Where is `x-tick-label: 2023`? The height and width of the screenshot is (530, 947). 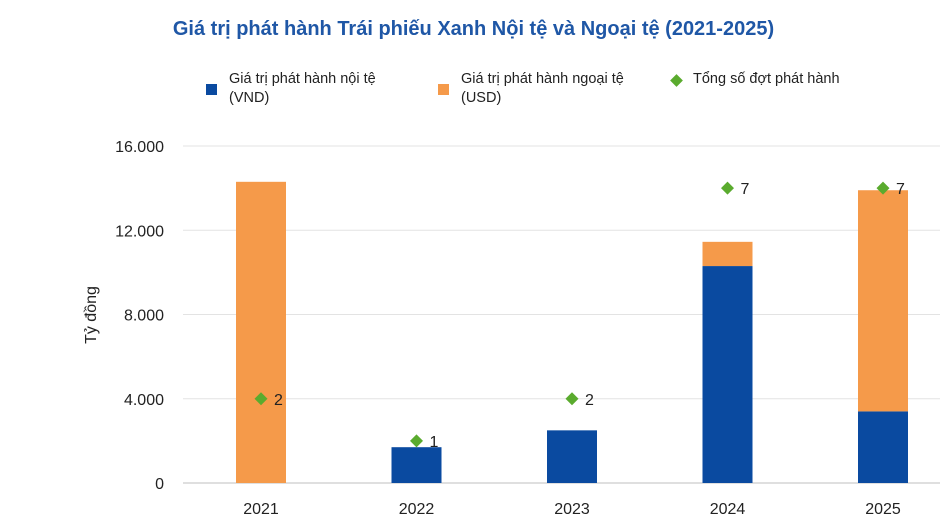 x-tick-label: 2023 is located at coordinates (572, 509).